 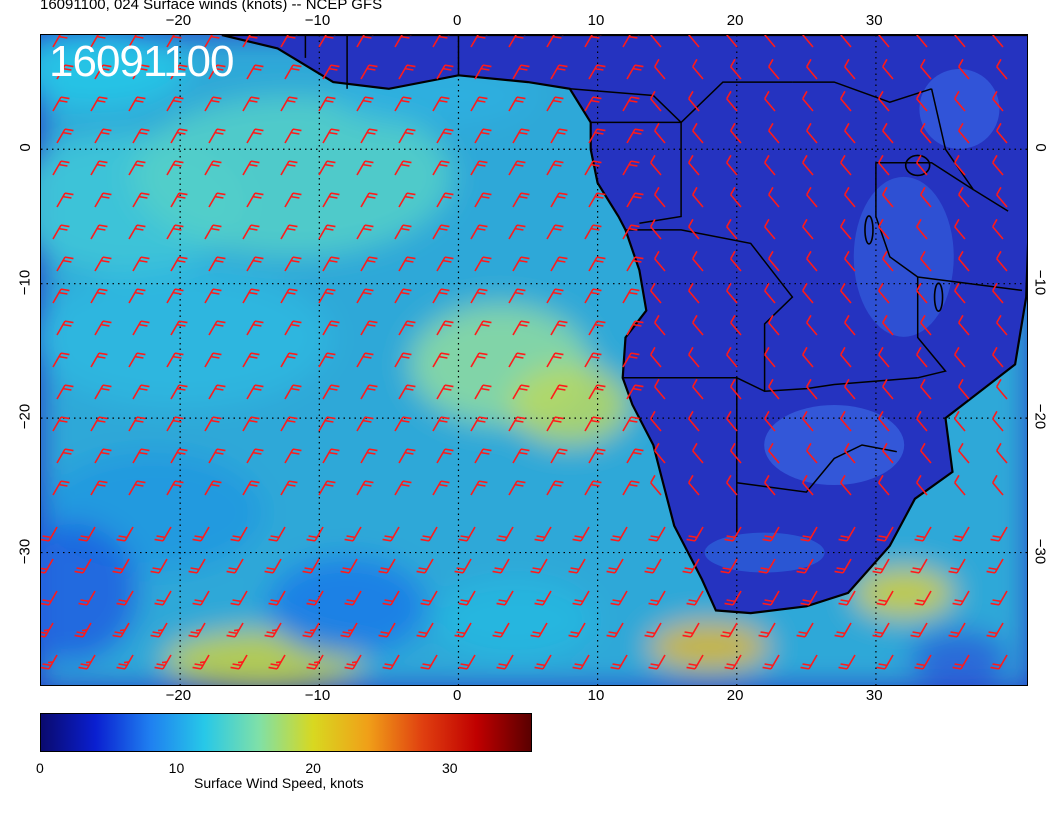 What do you see at coordinates (317, 20) in the screenshot?
I see `longitude-label: −10` at bounding box center [317, 20].